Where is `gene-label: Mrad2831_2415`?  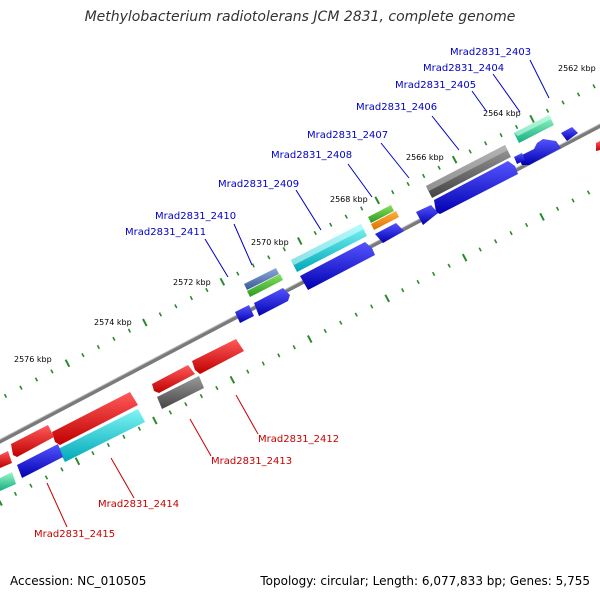
gene-label: Mrad2831_2415 is located at coordinates (74, 534).